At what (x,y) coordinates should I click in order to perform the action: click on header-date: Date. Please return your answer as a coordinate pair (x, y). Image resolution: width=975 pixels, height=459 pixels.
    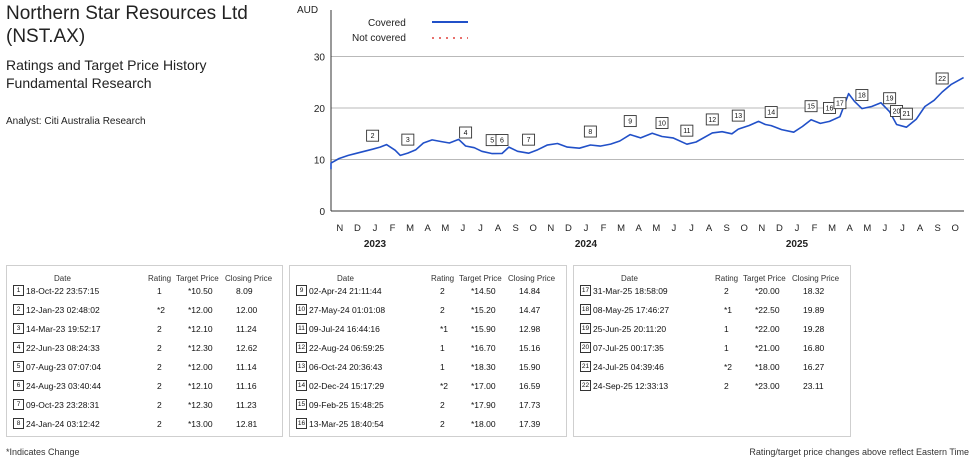
    Looking at the image, I should click on (345, 278).